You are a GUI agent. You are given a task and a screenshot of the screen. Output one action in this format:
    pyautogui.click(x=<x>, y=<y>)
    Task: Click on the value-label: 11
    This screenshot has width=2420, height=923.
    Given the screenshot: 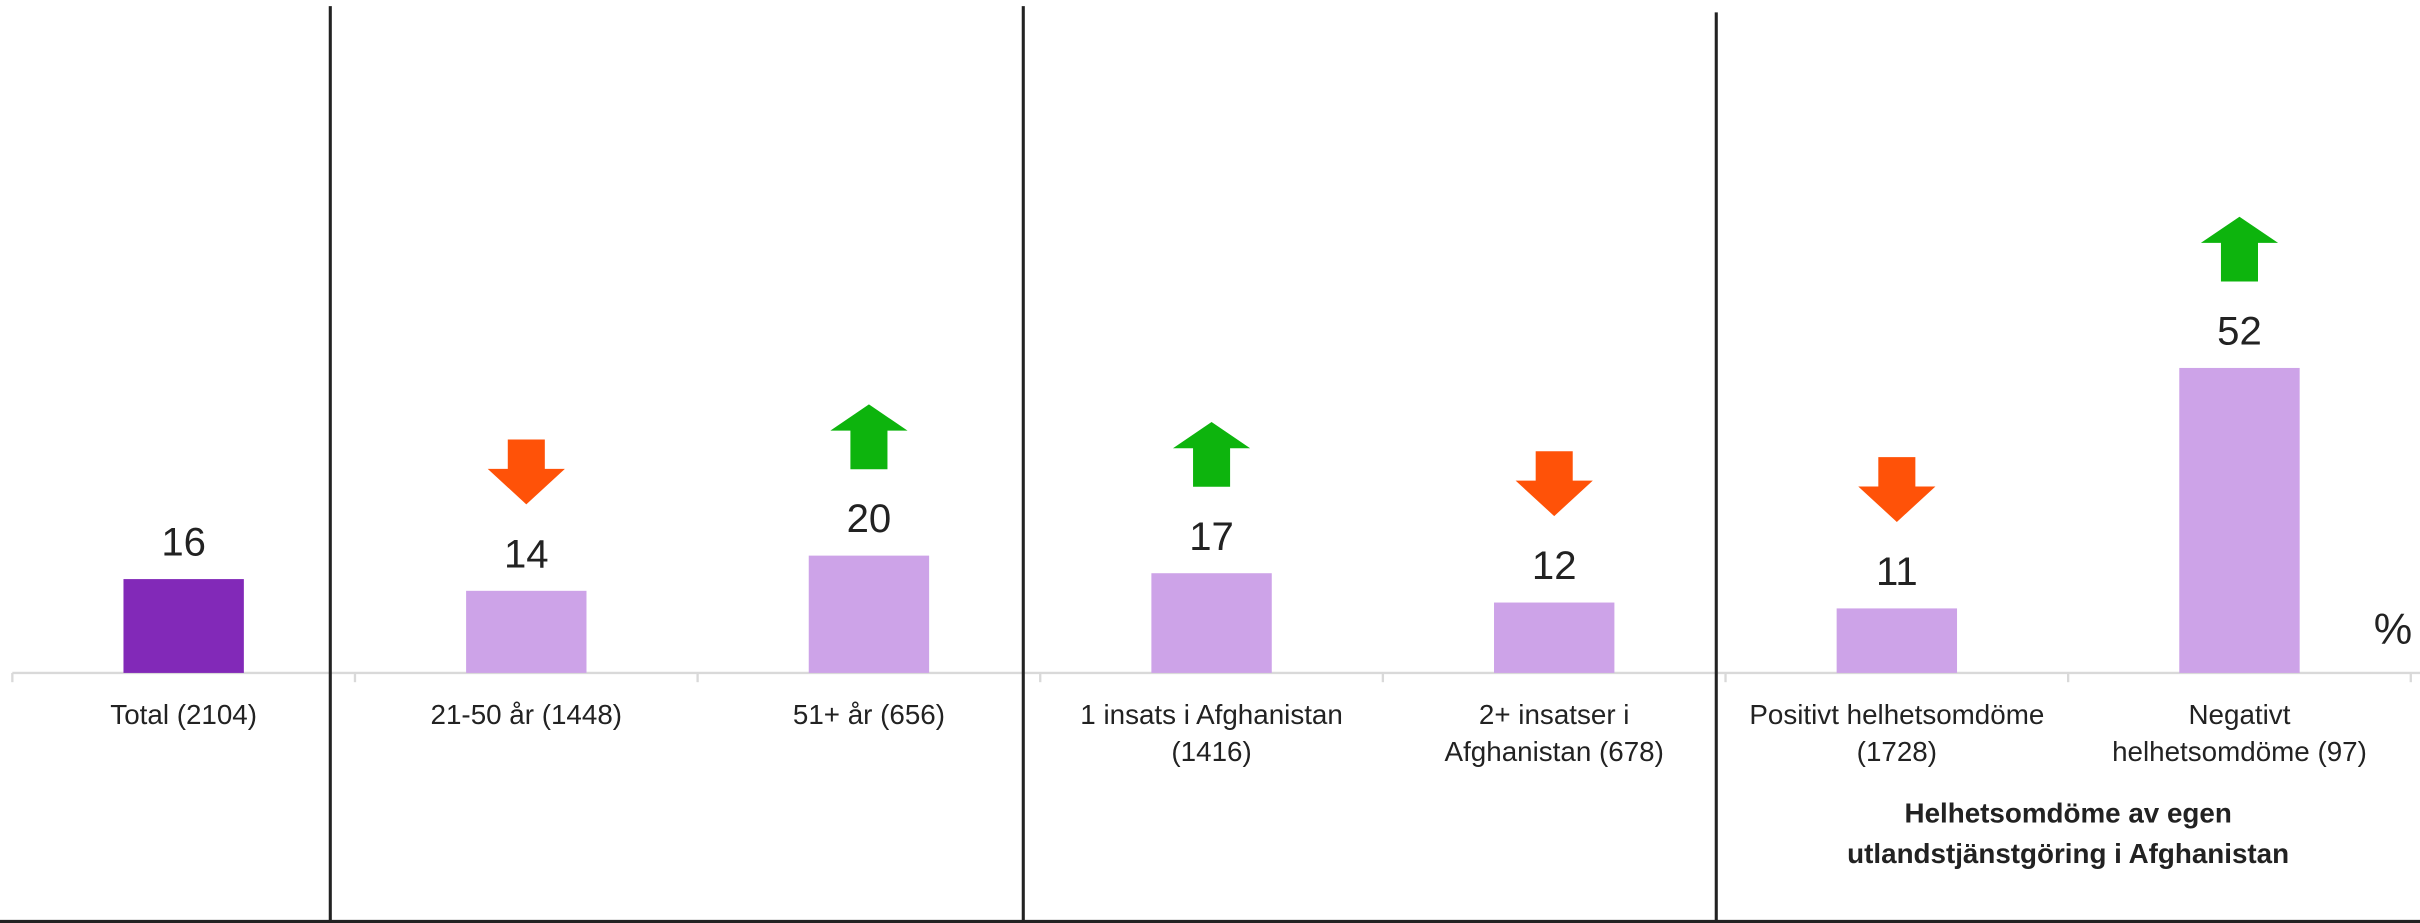 What is the action you would take?
    pyautogui.click(x=1897, y=571)
    